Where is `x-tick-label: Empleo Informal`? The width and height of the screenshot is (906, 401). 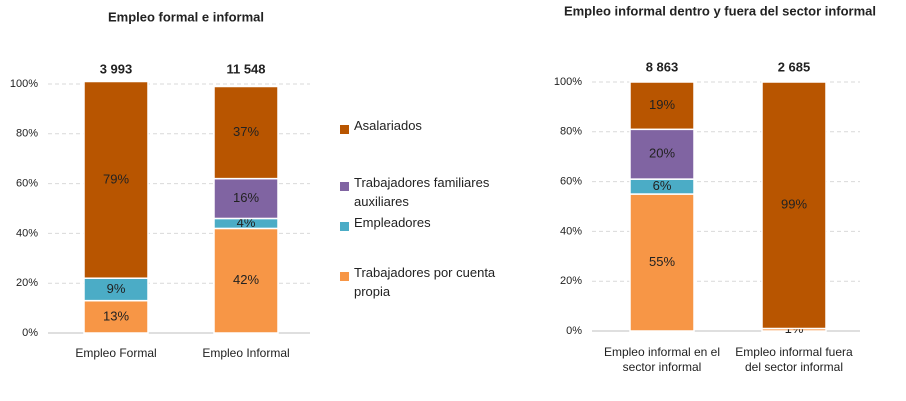
x-tick-label: Empleo Informal is located at coordinates (246, 353).